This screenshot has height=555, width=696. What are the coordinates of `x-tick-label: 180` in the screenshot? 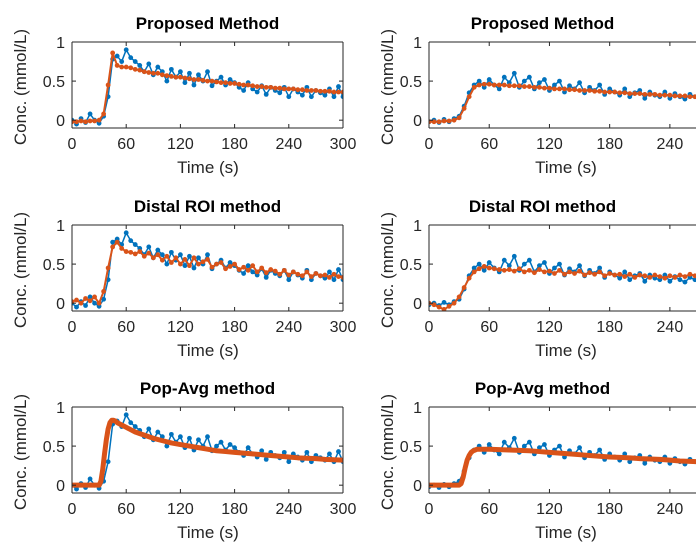 It's located at (609, 144).